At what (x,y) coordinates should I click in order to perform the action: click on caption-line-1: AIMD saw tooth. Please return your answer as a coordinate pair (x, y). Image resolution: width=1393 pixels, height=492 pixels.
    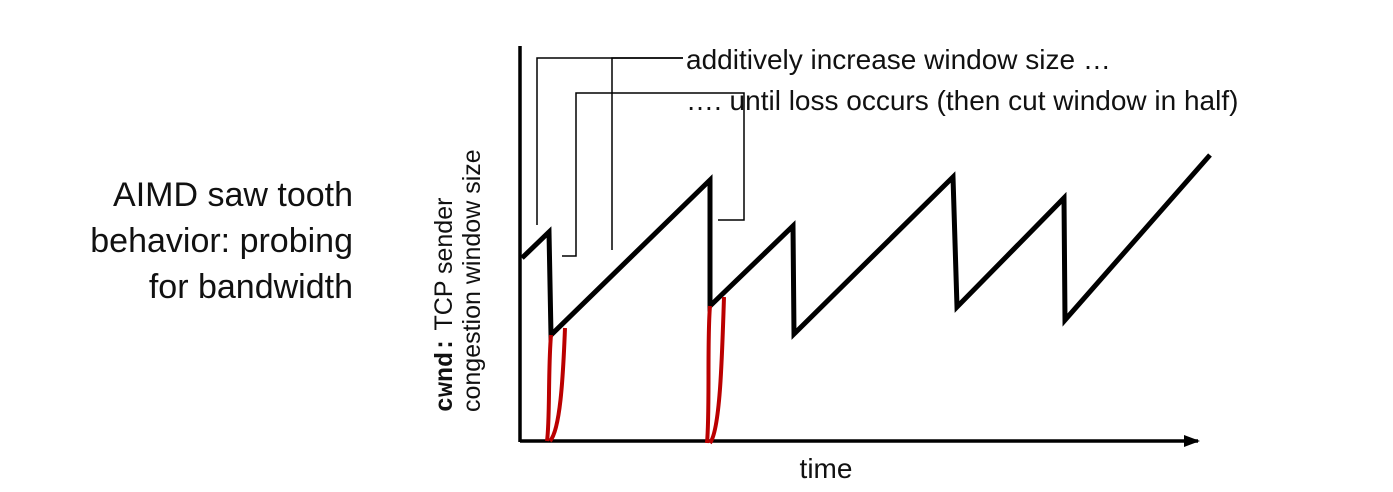
    Looking at the image, I should click on (233, 195).